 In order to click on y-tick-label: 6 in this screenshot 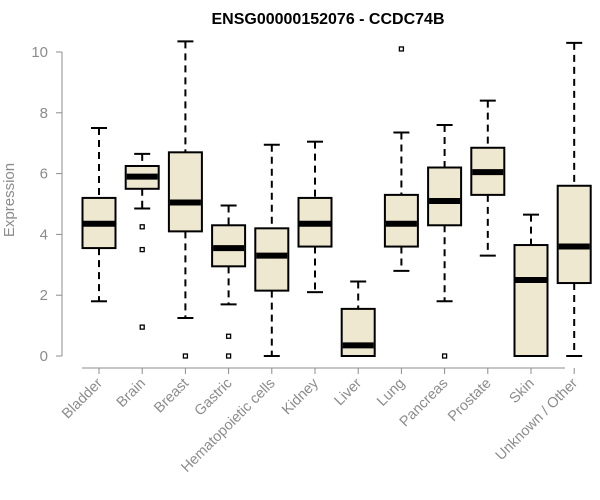, I will do `click(44, 174)`.